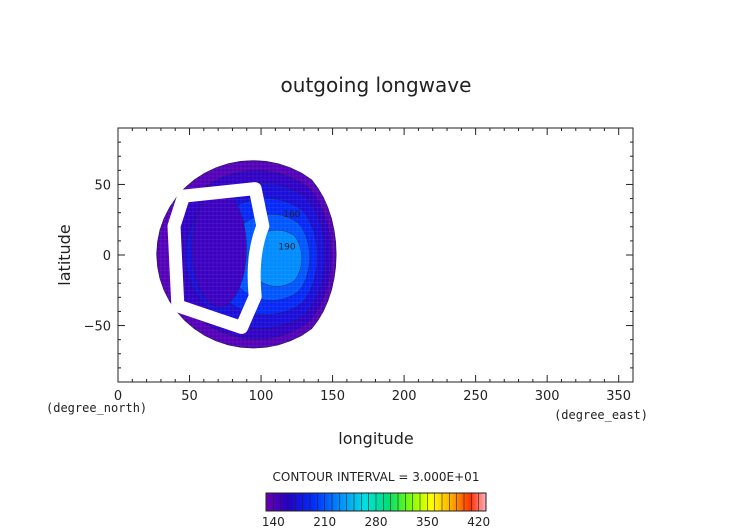 The width and height of the screenshot is (752, 532). I want to click on y-unit-label: (degree_north), so click(96, 408).